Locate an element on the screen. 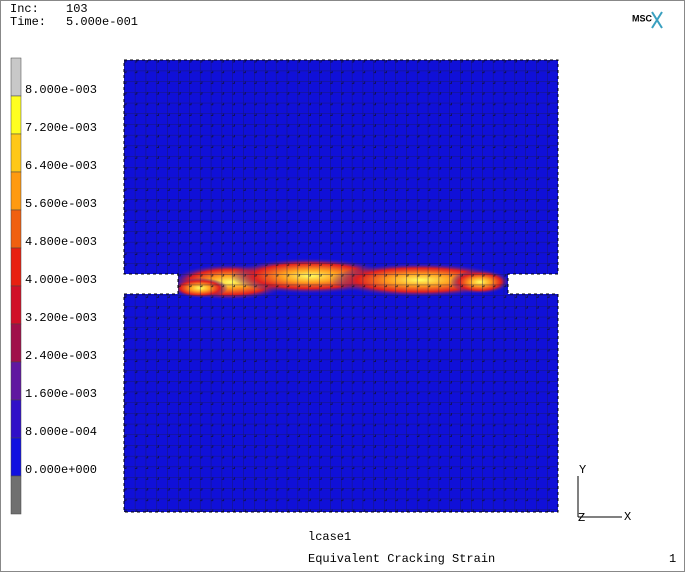  legend-label: 5.600e-003 is located at coordinates (61, 204).